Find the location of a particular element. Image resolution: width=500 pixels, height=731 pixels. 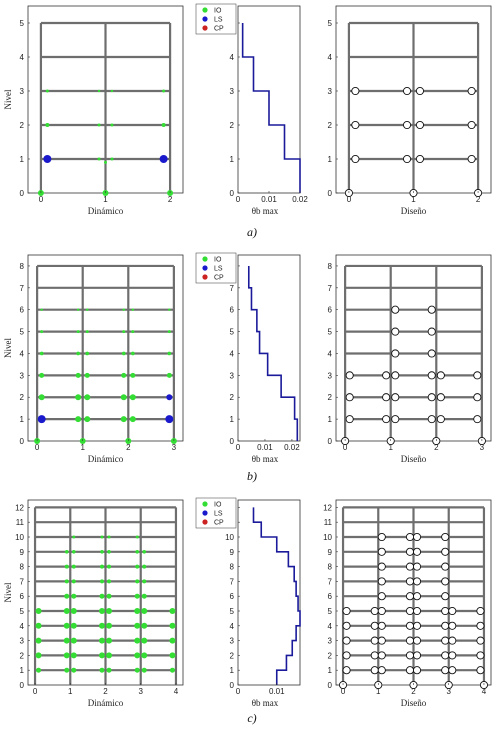

x-tick-label: 3 is located at coordinates (174, 447).